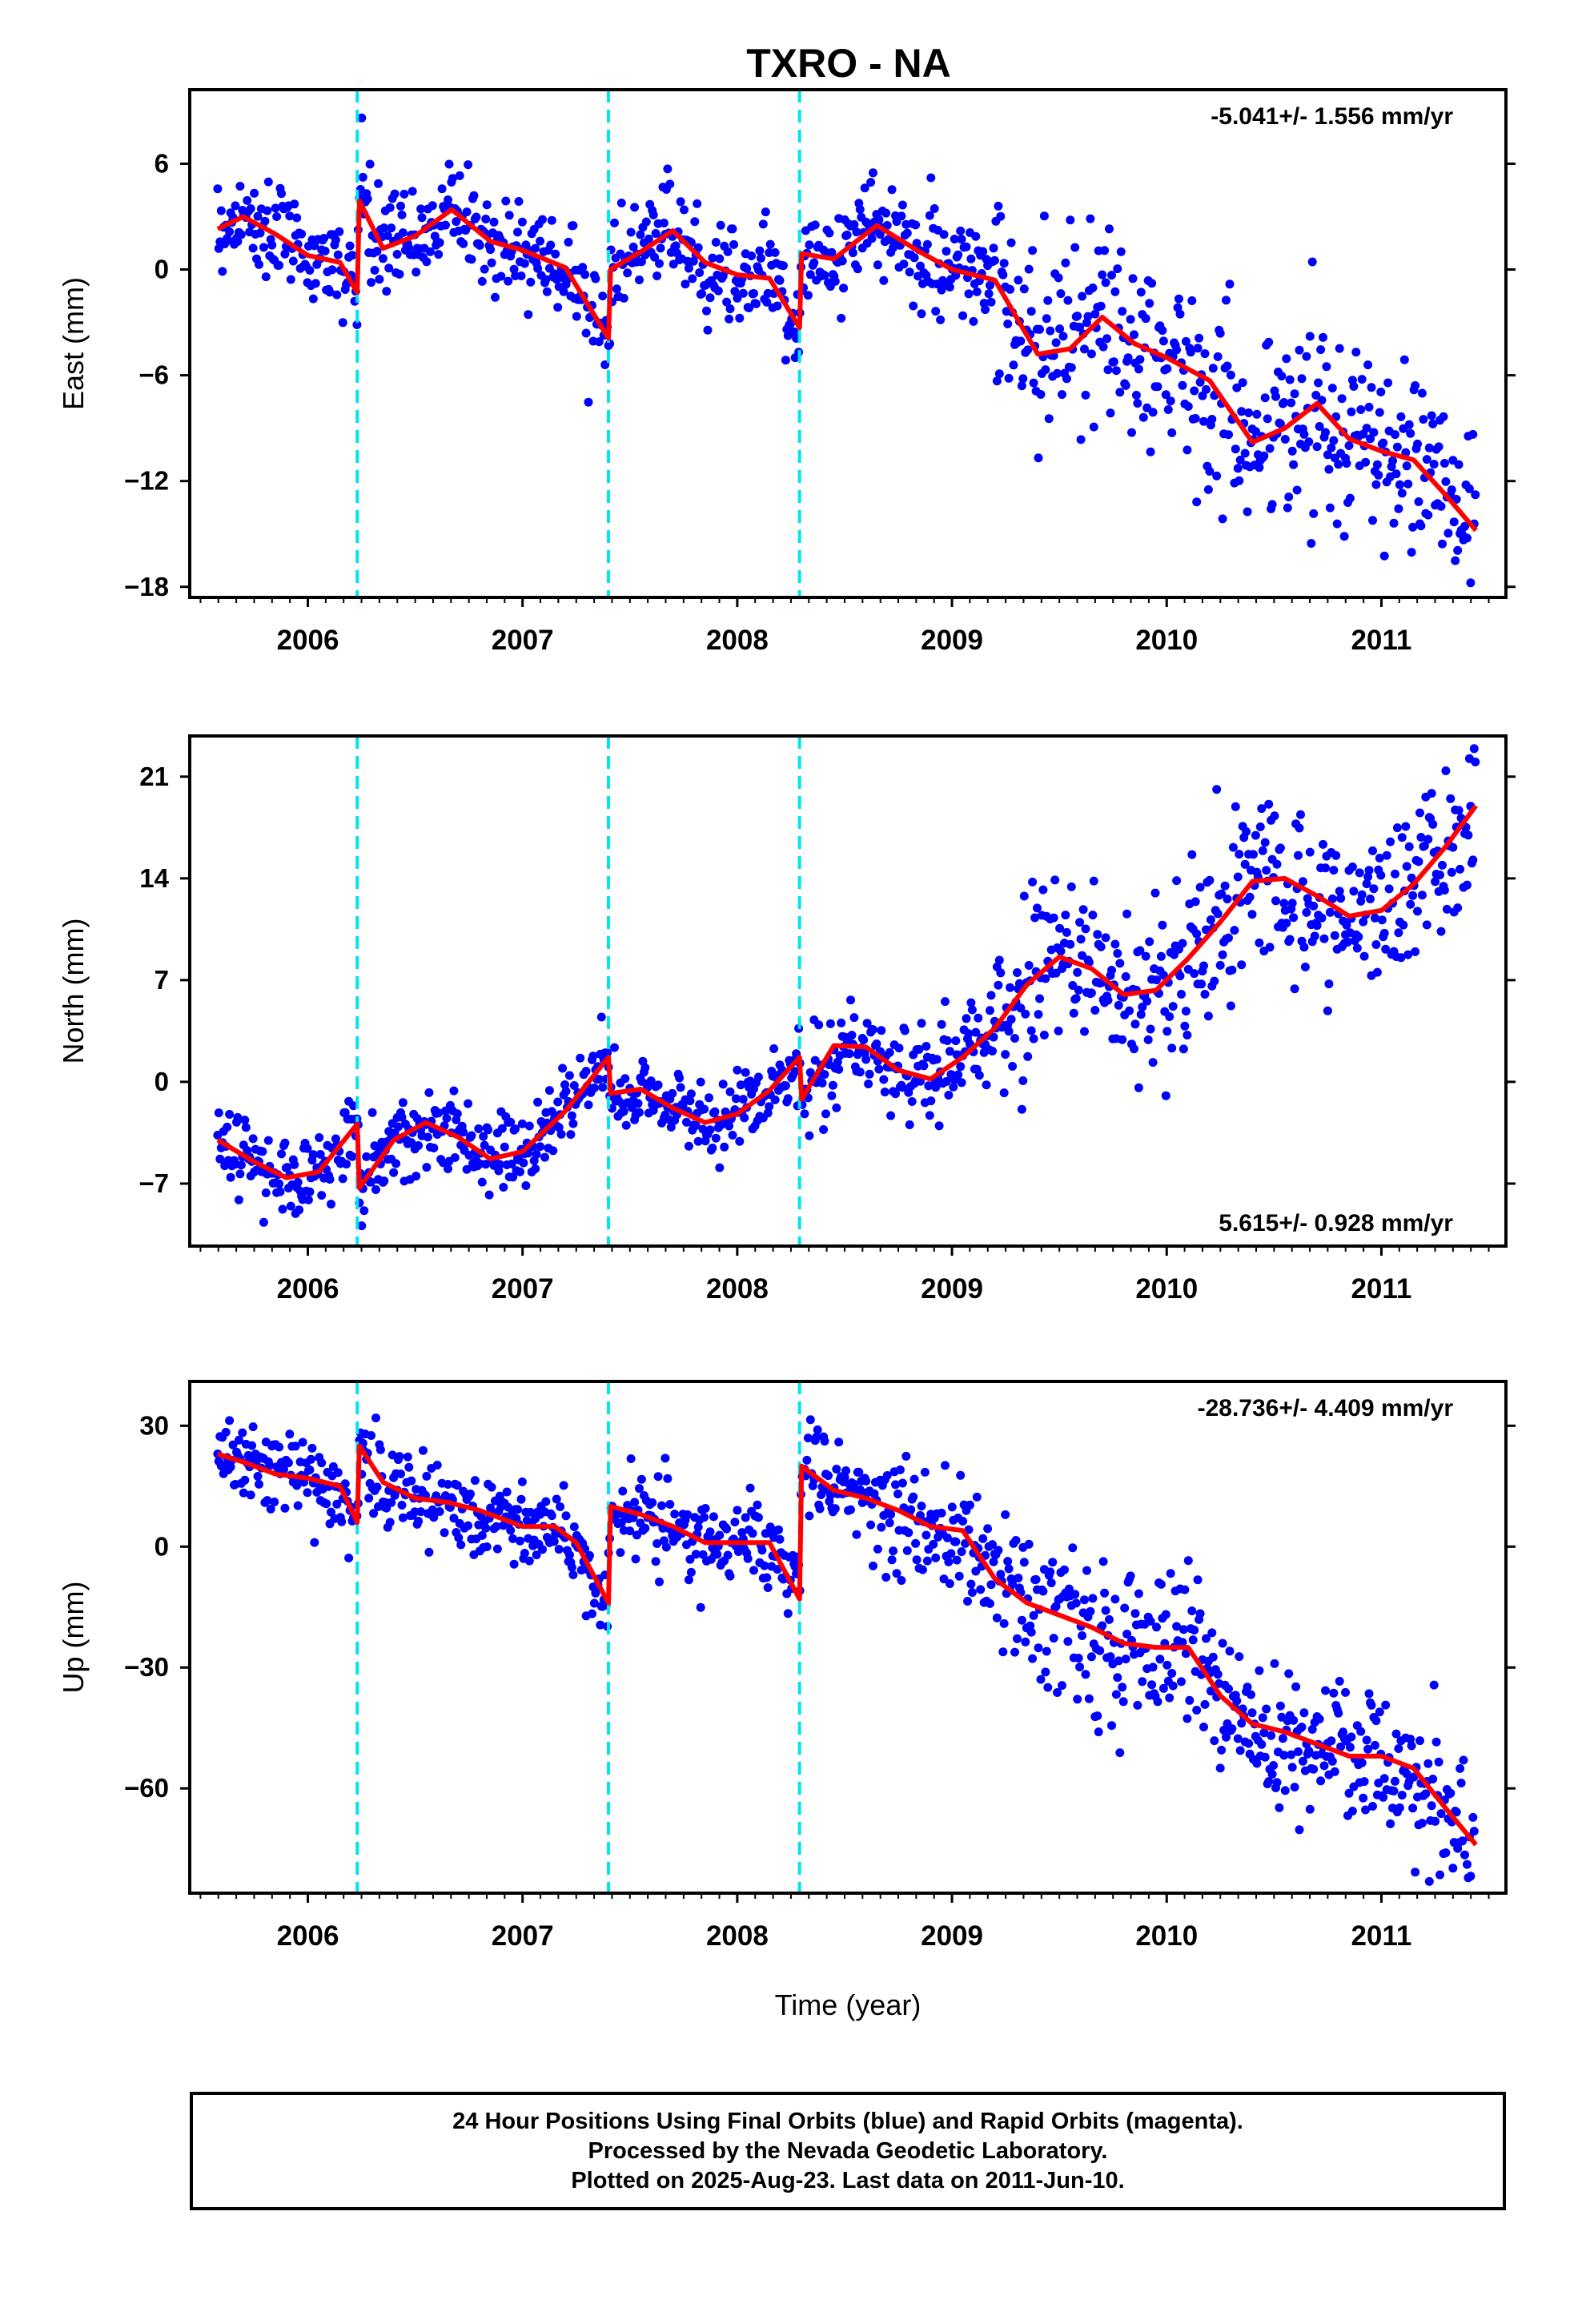  I want to click on x-tick-label: 2011, so click(1381, 1936).